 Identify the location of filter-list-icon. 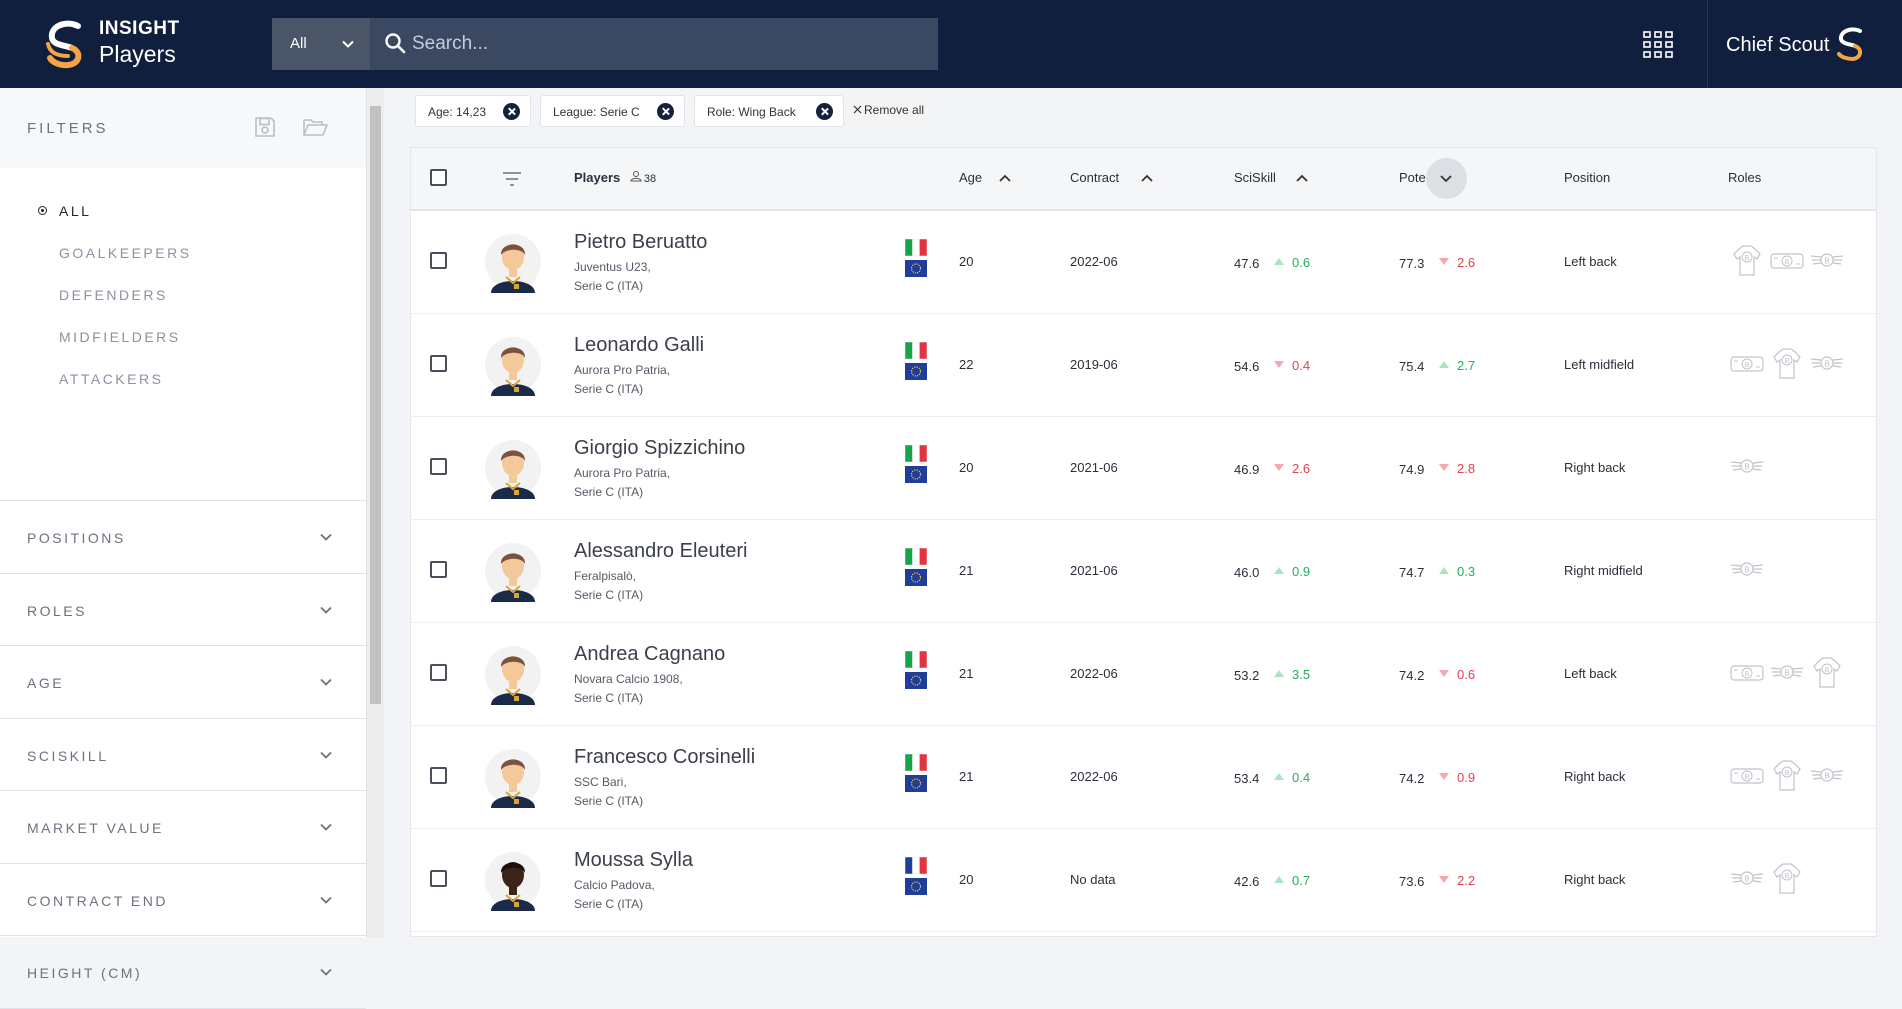
(512, 179).